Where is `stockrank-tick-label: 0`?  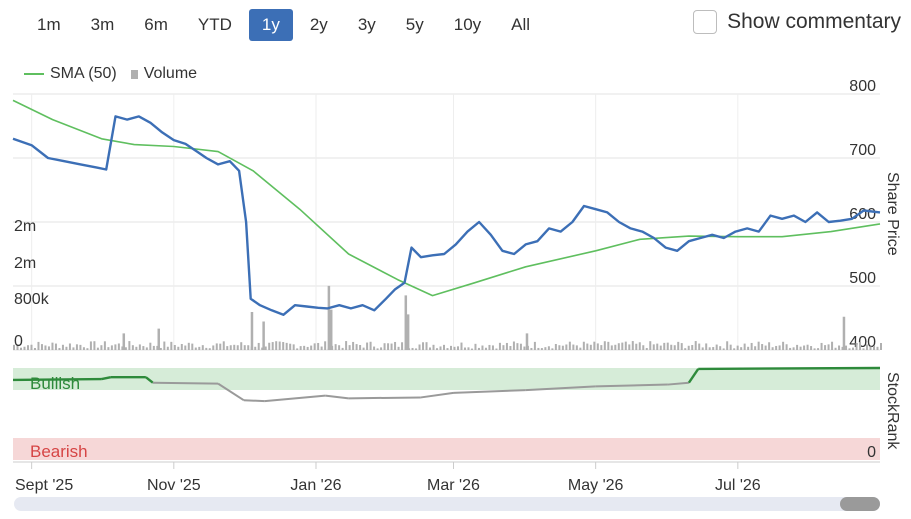
stockrank-tick-label: 0 is located at coordinates (871, 452).